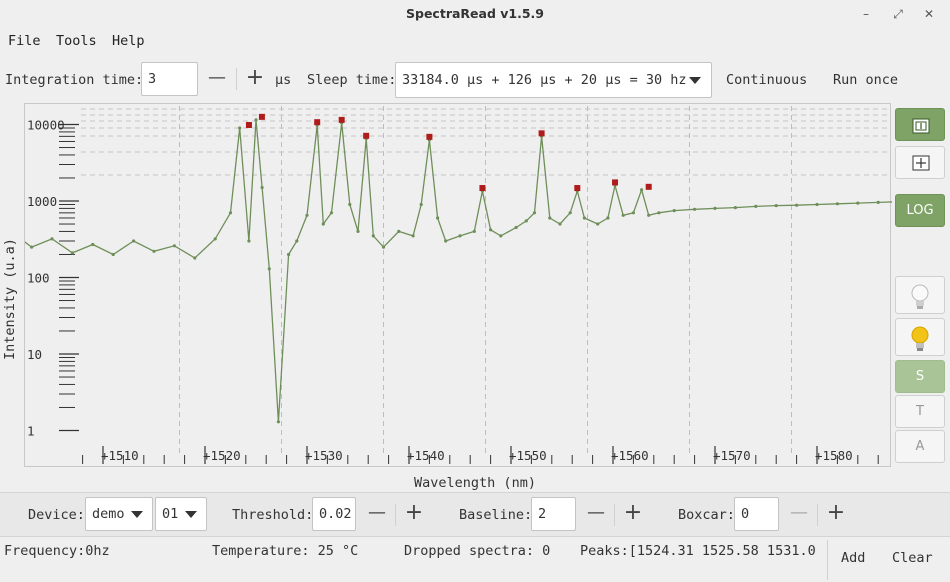 The height and width of the screenshot is (582, 950). Describe the element at coordinates (377, 512) in the screenshot. I see `threshold-decrease-button: —` at that location.